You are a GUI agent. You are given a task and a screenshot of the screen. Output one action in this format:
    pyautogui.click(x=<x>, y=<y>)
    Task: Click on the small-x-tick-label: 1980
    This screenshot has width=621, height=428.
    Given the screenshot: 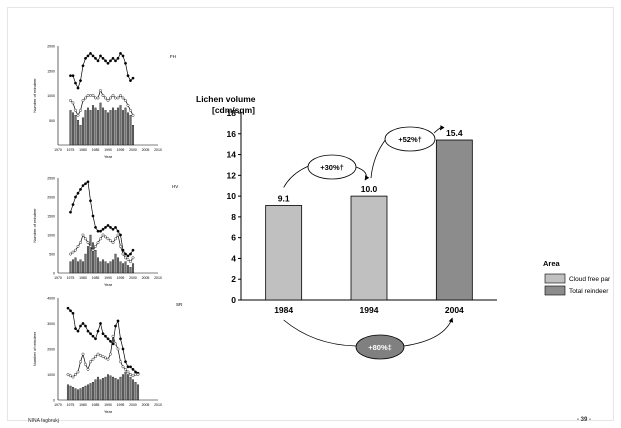 What is the action you would take?
    pyautogui.click(x=83, y=150)
    